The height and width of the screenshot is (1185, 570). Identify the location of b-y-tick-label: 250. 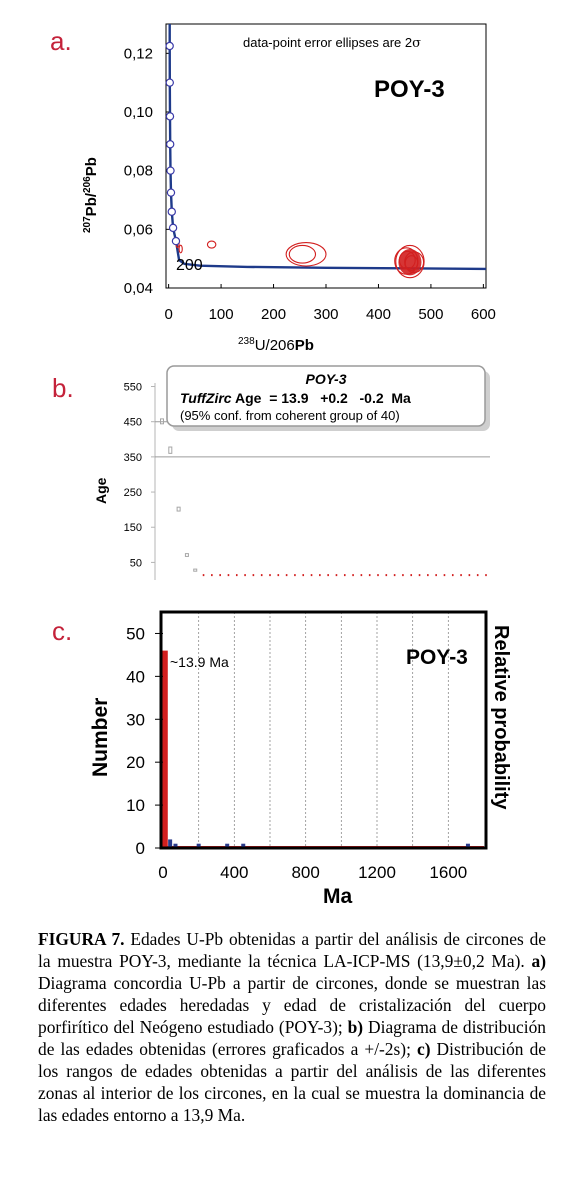
(133, 493).